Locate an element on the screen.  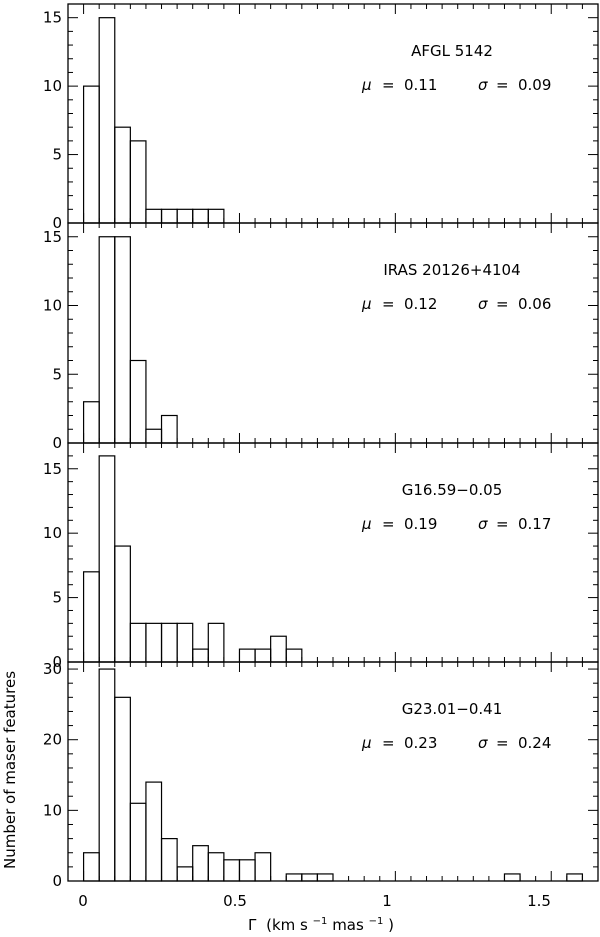
x-axis-tick-label: 0.5 is located at coordinates (235, 901).